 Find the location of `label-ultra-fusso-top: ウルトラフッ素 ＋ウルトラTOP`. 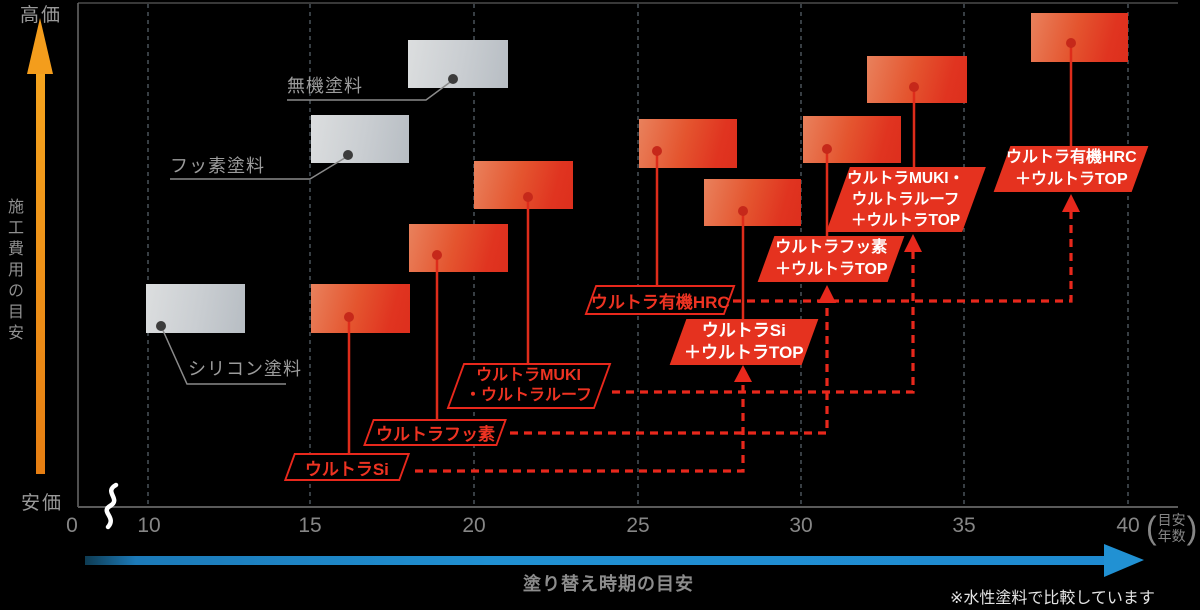

label-ultra-fusso-top: ウルトラフッ素 ＋ウルトラTOP is located at coordinates (831, 259).